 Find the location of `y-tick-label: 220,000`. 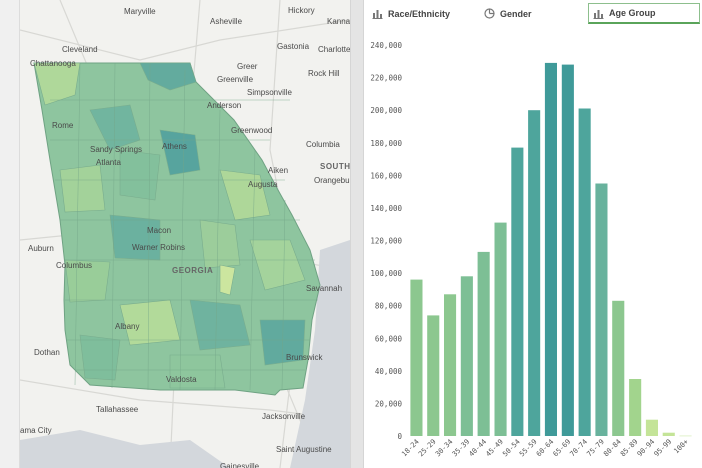

y-tick-label: 220,000 is located at coordinates (386, 78).